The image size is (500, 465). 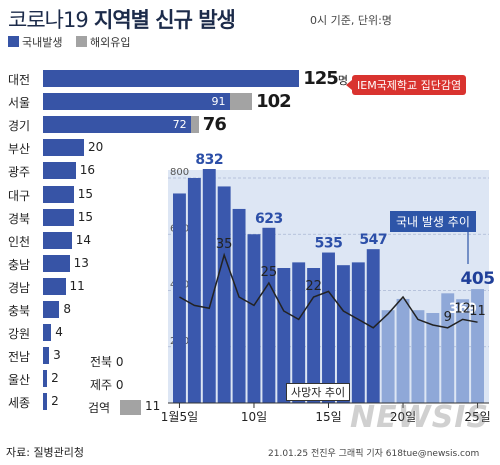 I want to click on region-total-value: 3, so click(x=57, y=355).